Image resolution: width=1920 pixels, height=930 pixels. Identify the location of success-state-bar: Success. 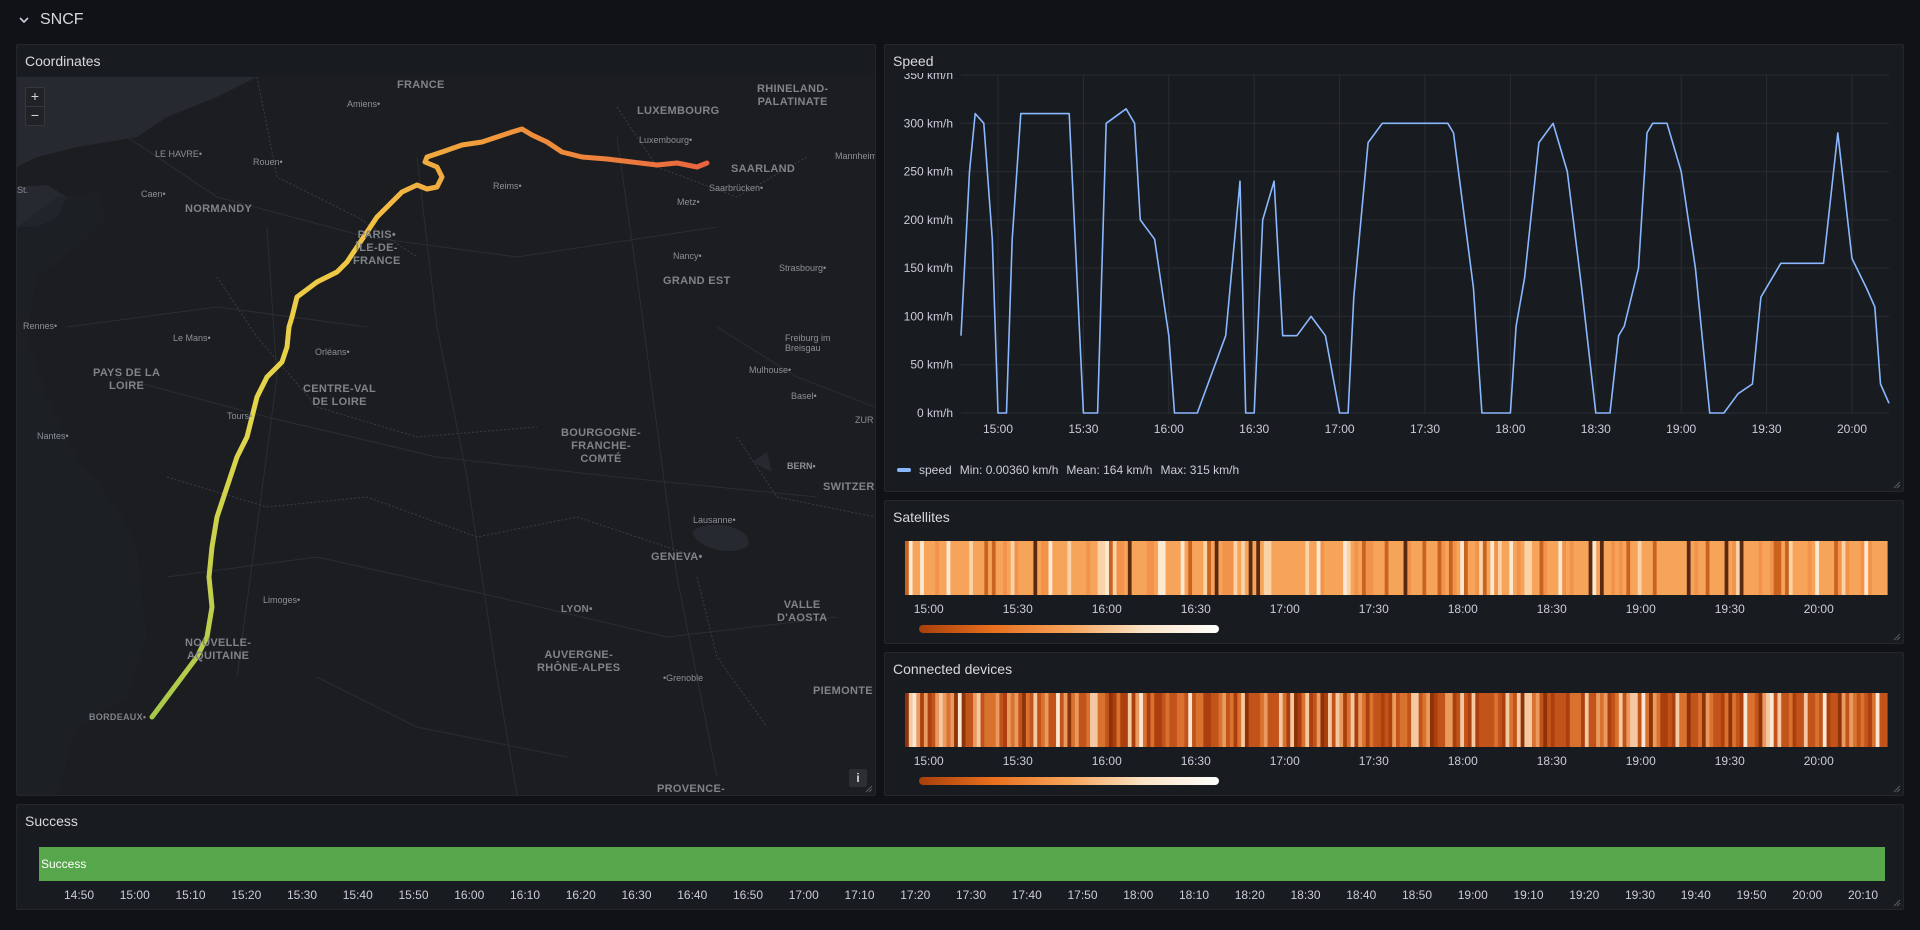
(962, 864).